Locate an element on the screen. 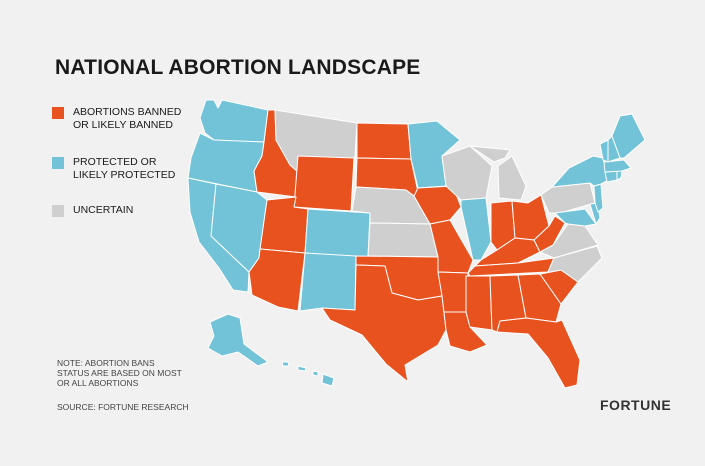 Image resolution: width=705 pixels, height=466 pixels. legend-swatch-uncertain is located at coordinates (58, 211).